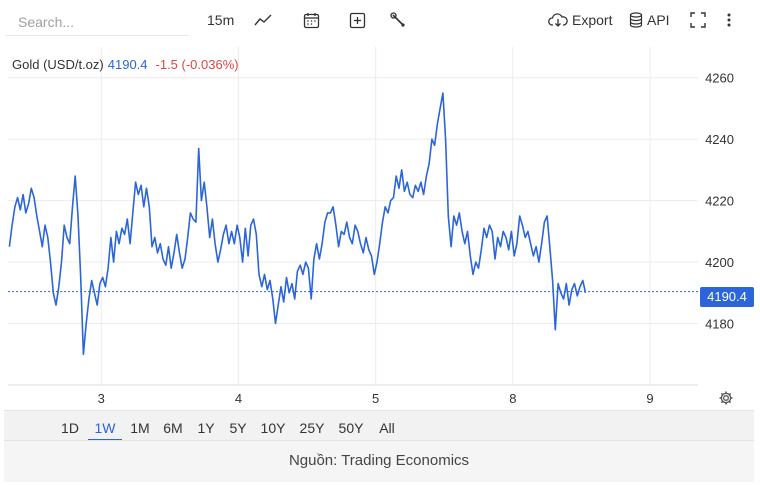 This screenshot has height=485, width=760. Describe the element at coordinates (658, 20) in the screenshot. I see `api-label: API` at that location.